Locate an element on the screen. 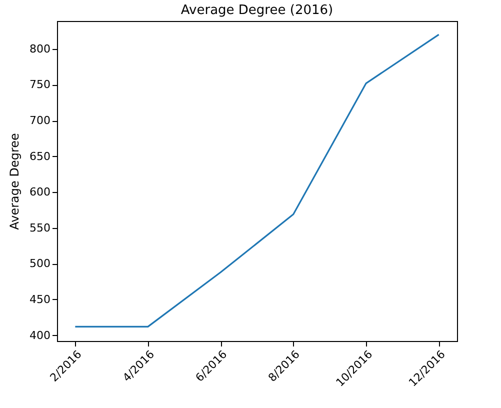 The image size is (501, 408). chart-title: Average Degree (2016) is located at coordinates (257, 10).